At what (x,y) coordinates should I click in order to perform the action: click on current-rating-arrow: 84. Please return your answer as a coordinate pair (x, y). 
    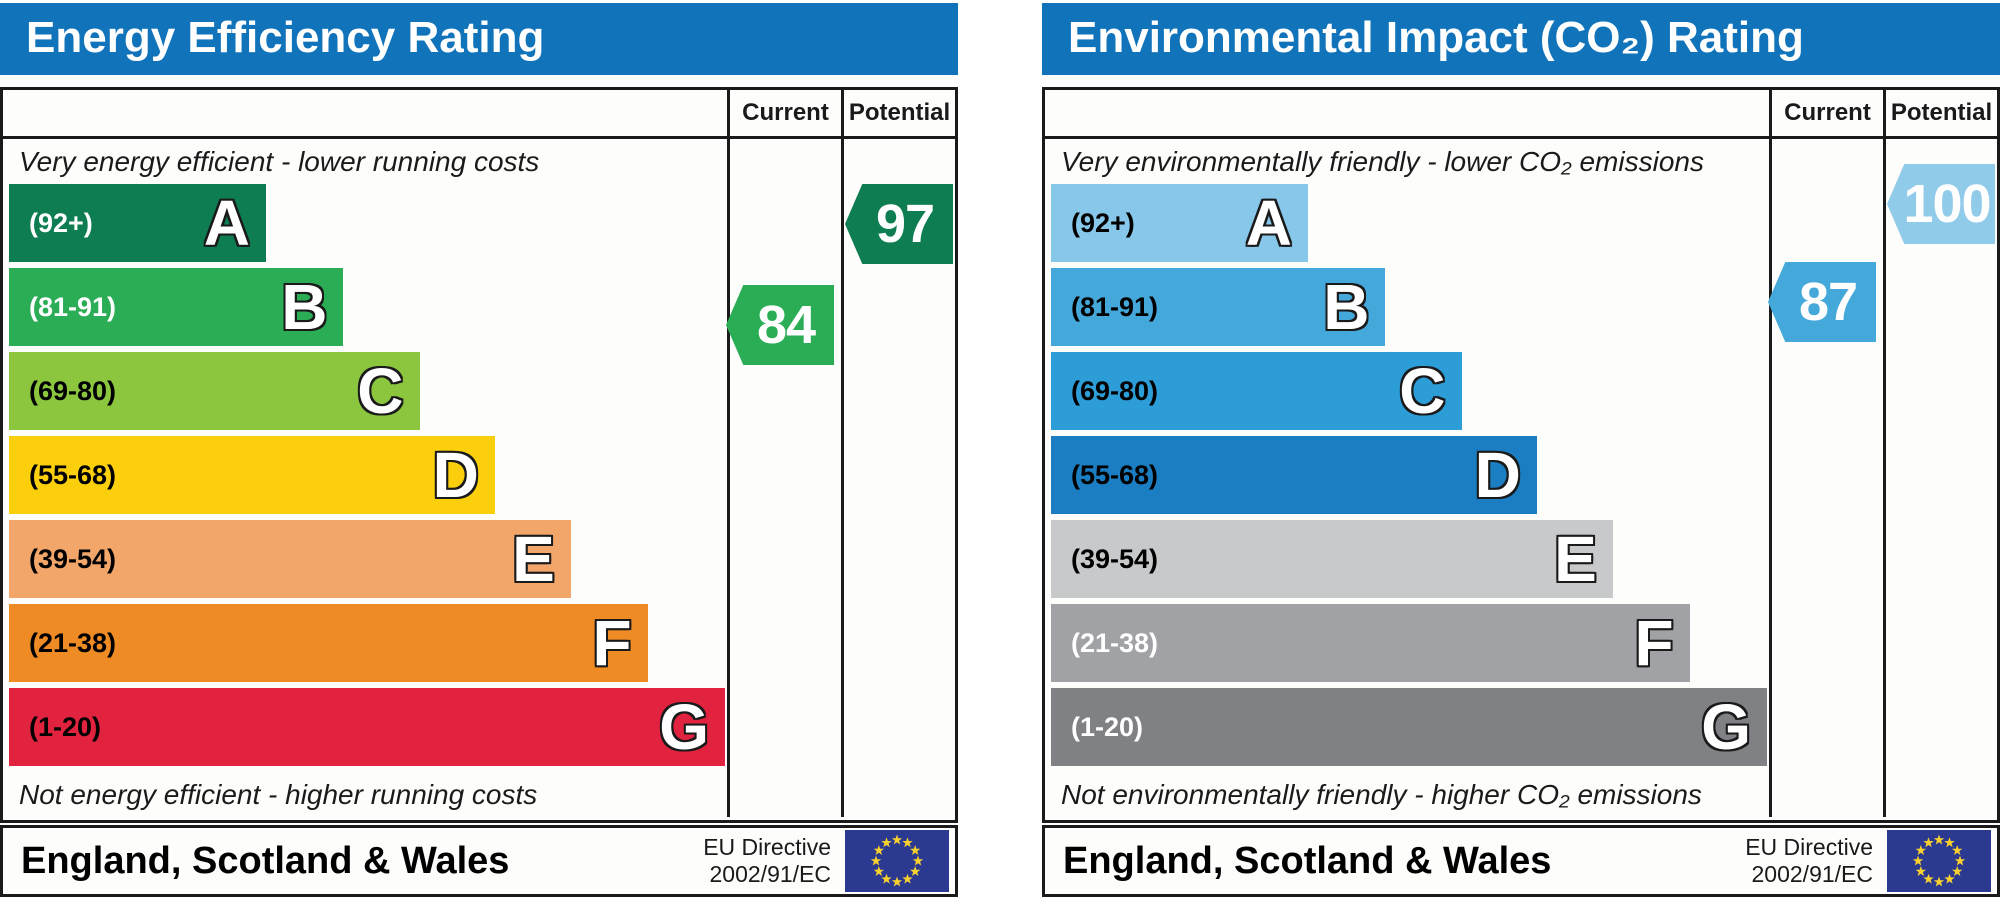
    Looking at the image, I should click on (780, 325).